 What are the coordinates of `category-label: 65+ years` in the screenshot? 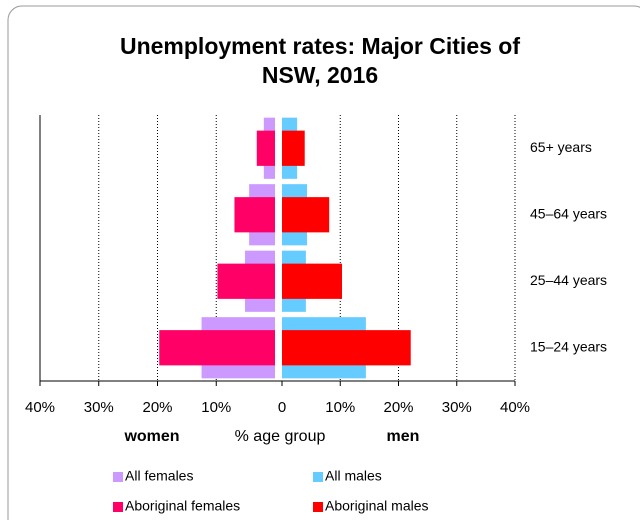 It's located at (561, 147).